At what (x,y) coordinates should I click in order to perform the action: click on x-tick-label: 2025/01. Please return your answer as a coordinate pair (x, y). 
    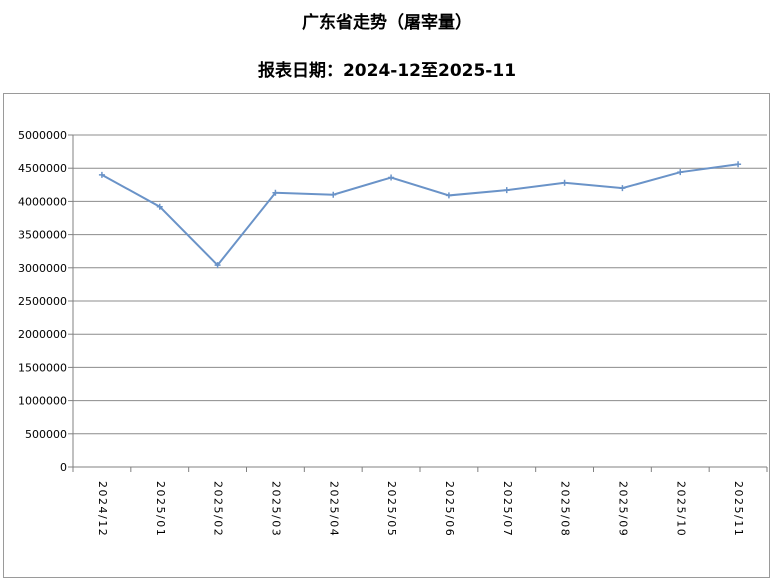
    Looking at the image, I should click on (160, 509).